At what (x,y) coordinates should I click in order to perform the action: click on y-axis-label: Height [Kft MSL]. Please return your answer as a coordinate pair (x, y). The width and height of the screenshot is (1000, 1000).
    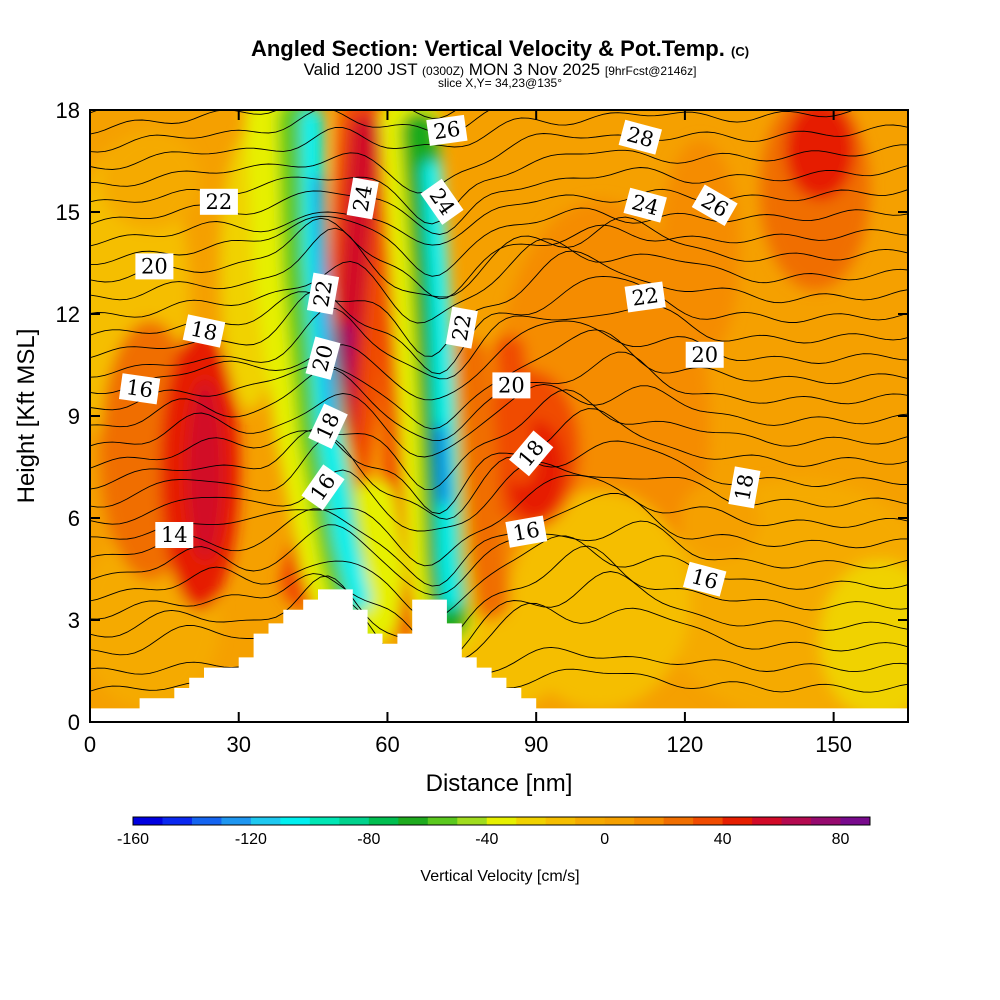
    Looking at the image, I should click on (26, 416).